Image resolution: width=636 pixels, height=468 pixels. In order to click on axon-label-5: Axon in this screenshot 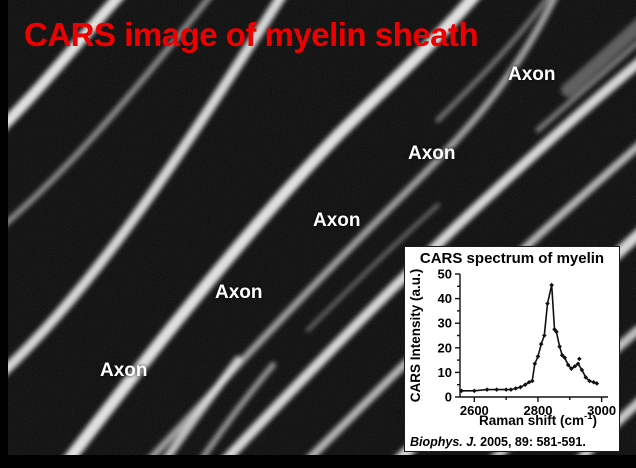, I will do `click(124, 370)`.